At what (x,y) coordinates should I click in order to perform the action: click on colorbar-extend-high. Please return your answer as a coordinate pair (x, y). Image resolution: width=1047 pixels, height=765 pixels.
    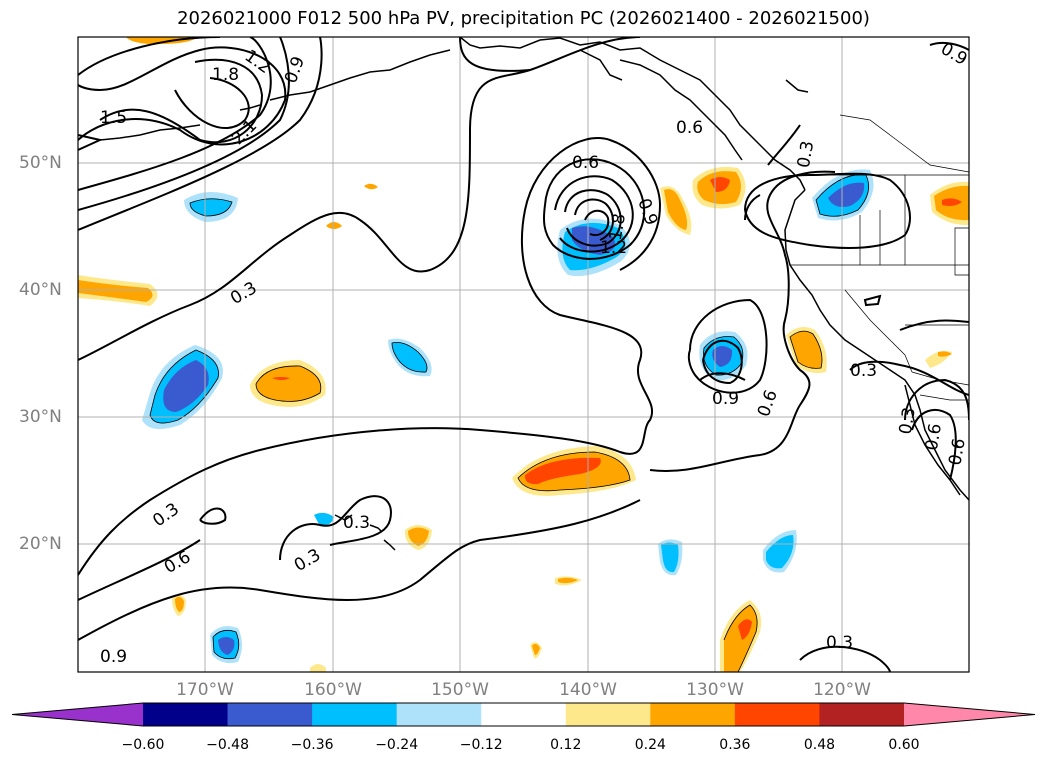
    Looking at the image, I should click on (969, 714).